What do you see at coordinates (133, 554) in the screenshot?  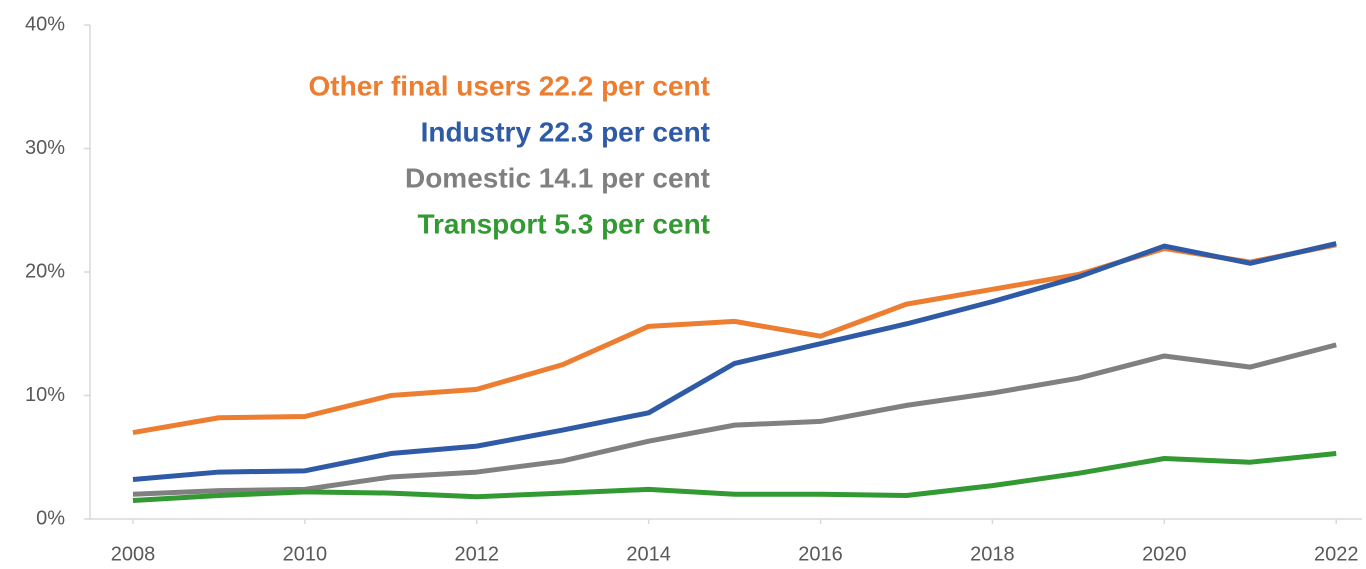 I see `x-tick-label: 2008` at bounding box center [133, 554].